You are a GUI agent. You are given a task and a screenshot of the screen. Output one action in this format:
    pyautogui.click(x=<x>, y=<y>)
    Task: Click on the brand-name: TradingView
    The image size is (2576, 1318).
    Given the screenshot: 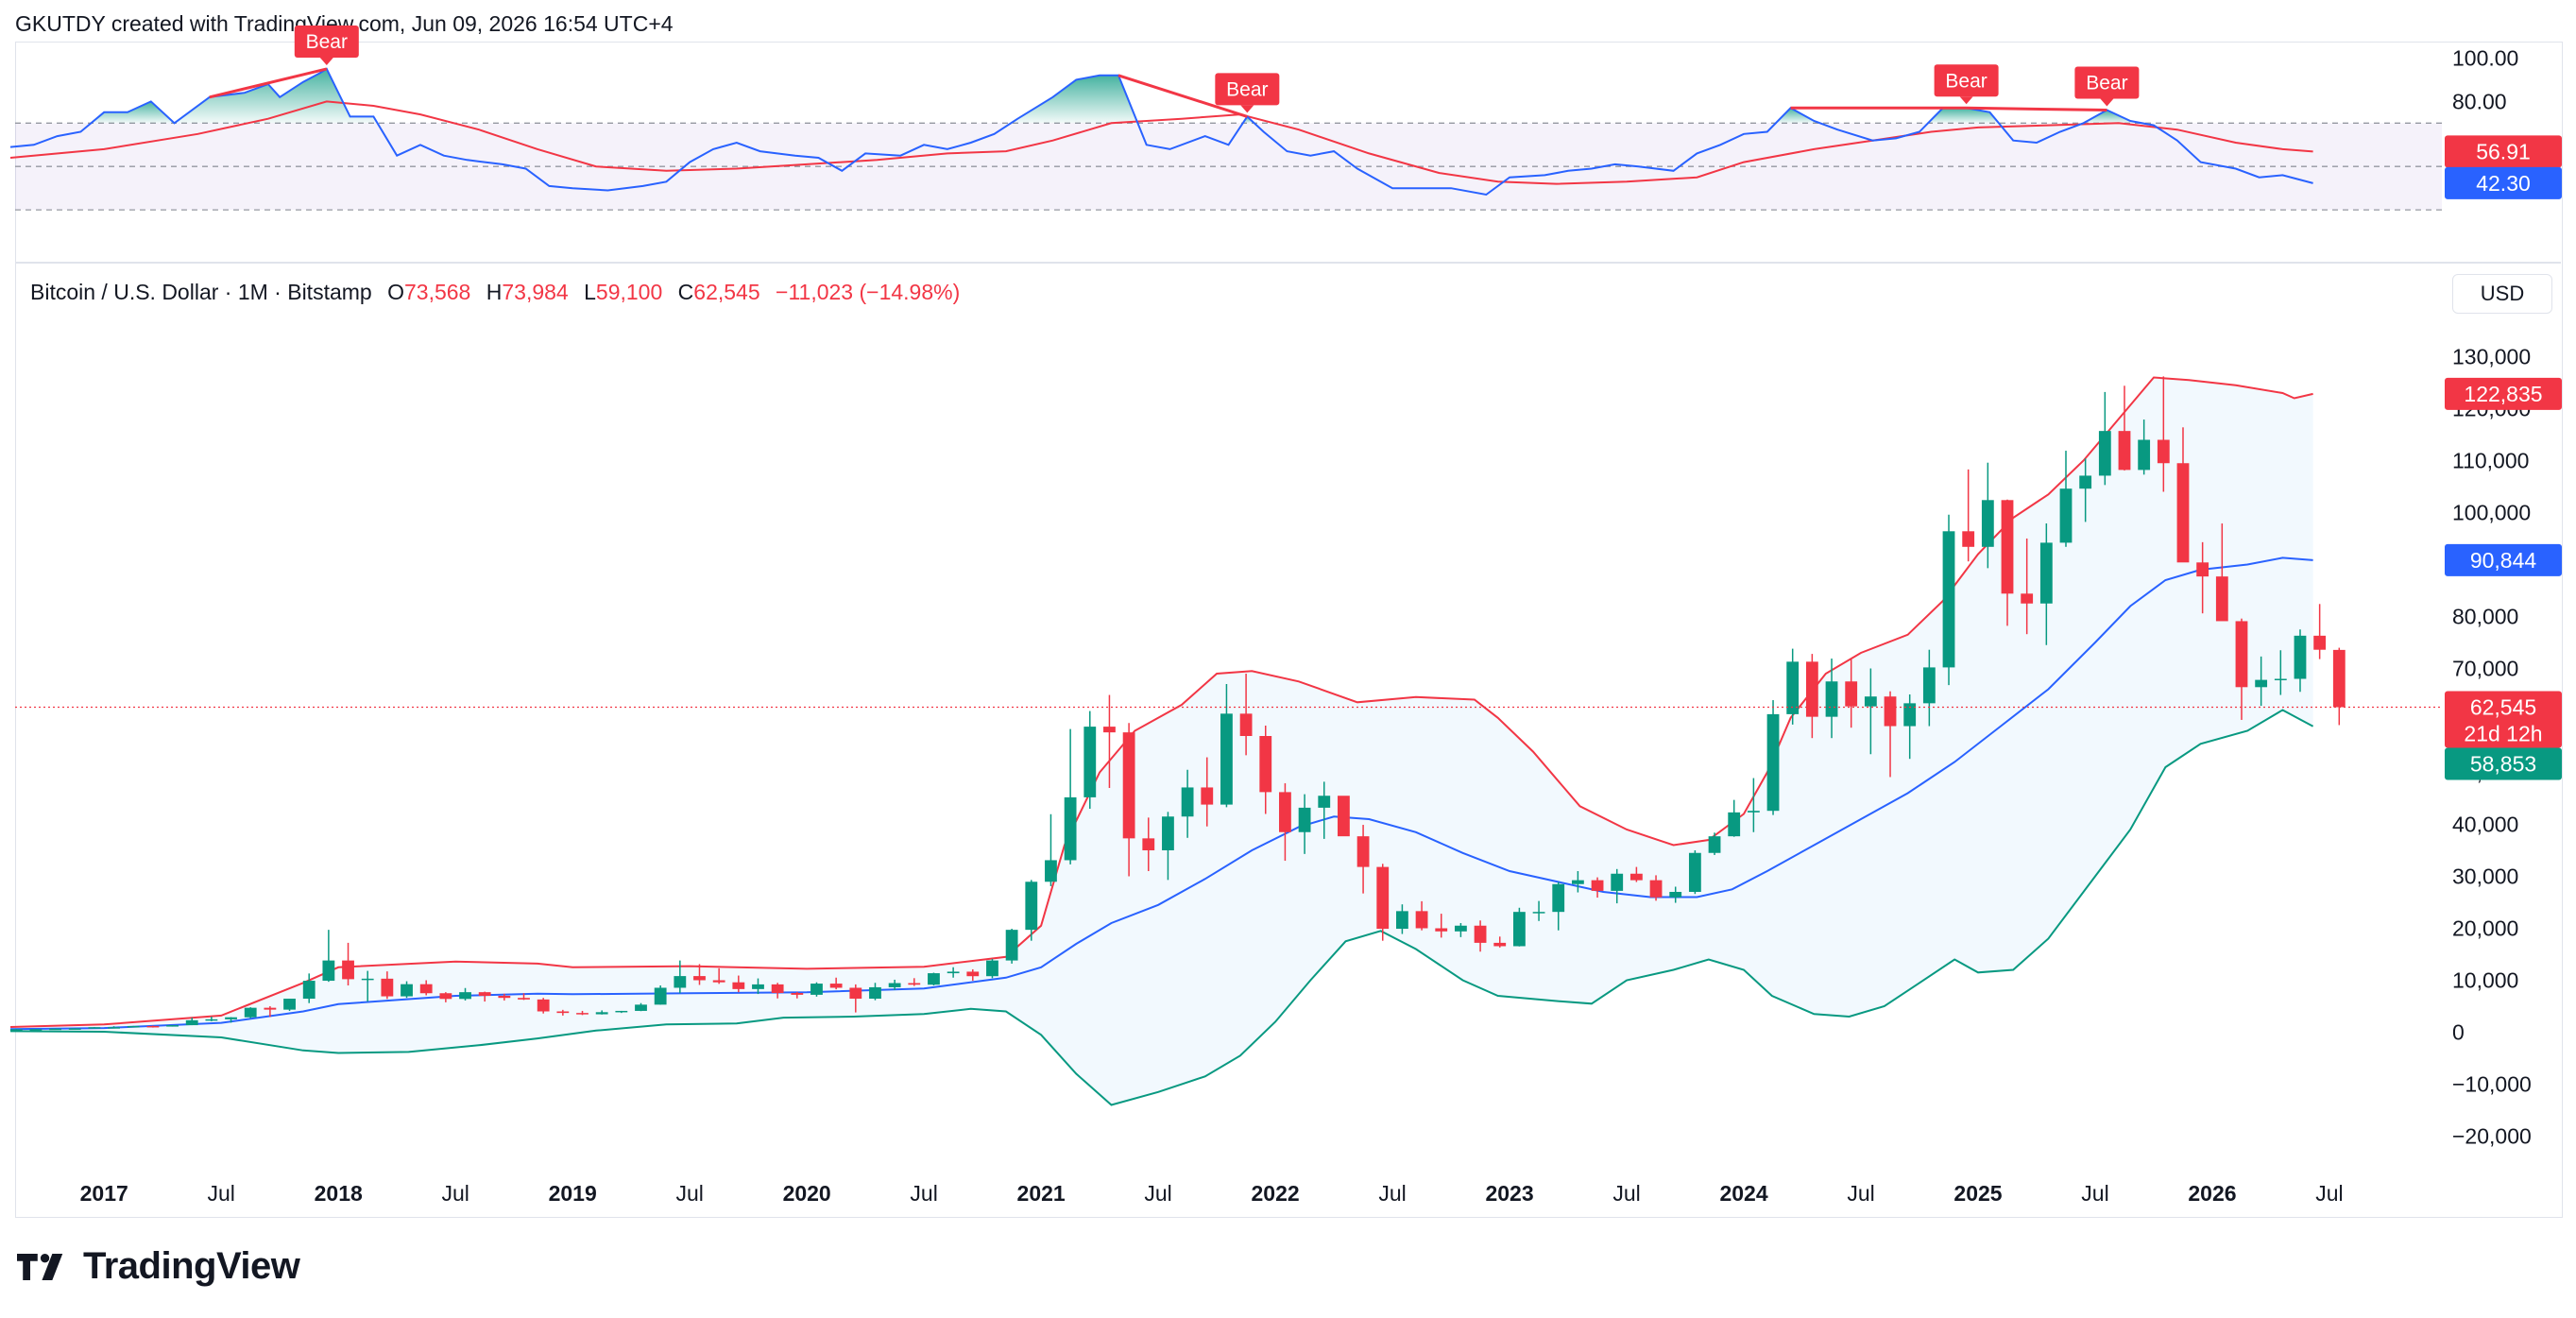 What is the action you would take?
    pyautogui.click(x=191, y=1266)
    